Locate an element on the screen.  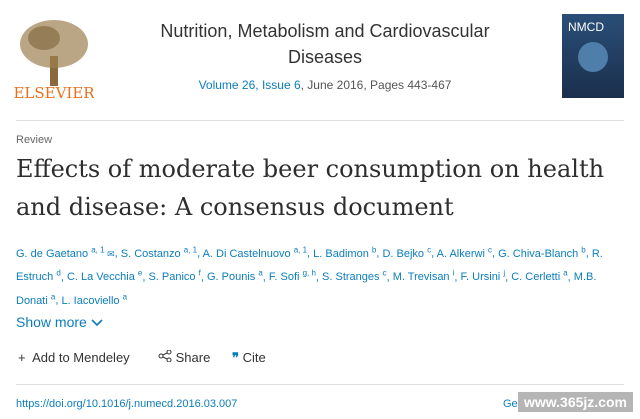
title-line: and disease: A consensus document is located at coordinates (235, 207).